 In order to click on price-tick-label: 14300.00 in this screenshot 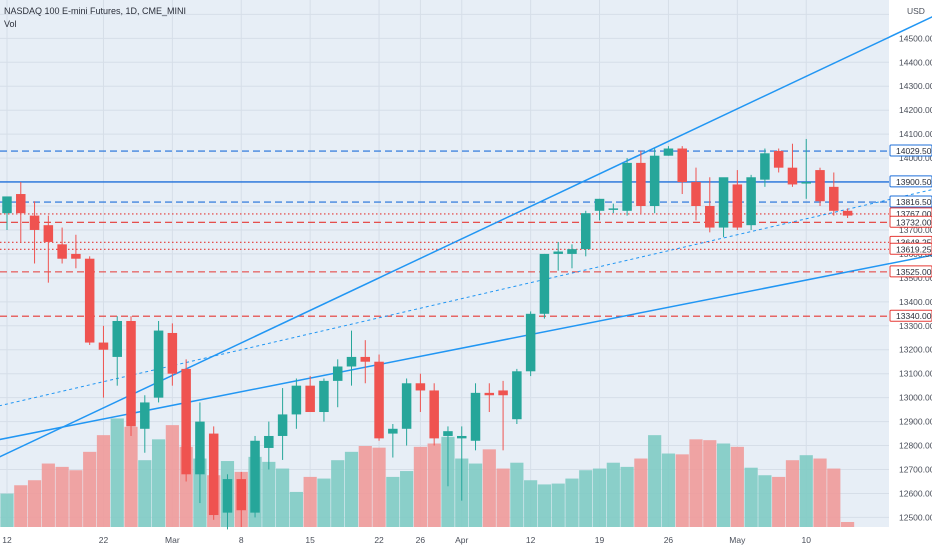, I will do `click(915, 86)`.